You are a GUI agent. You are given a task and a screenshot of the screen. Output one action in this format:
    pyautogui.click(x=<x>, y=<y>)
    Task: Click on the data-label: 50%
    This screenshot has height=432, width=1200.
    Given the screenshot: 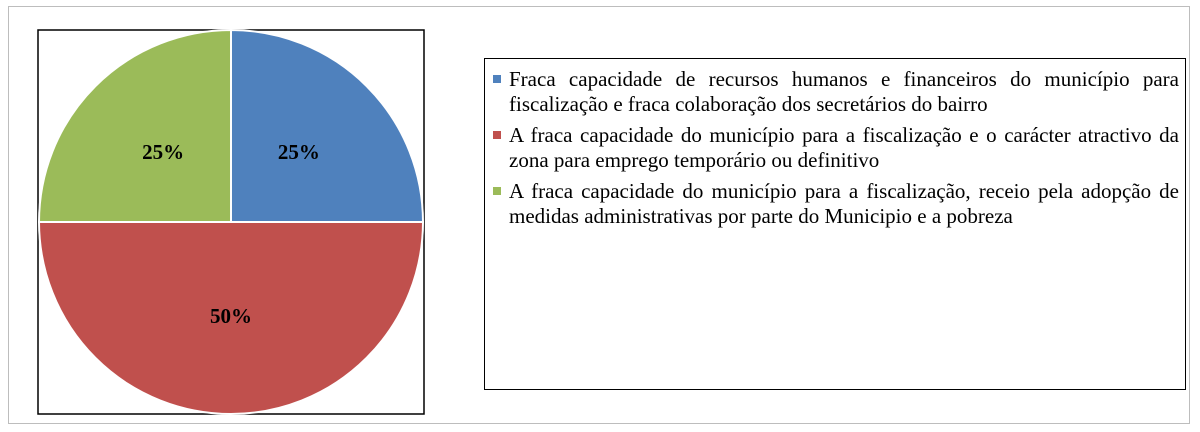 What is the action you would take?
    pyautogui.click(x=231, y=316)
    